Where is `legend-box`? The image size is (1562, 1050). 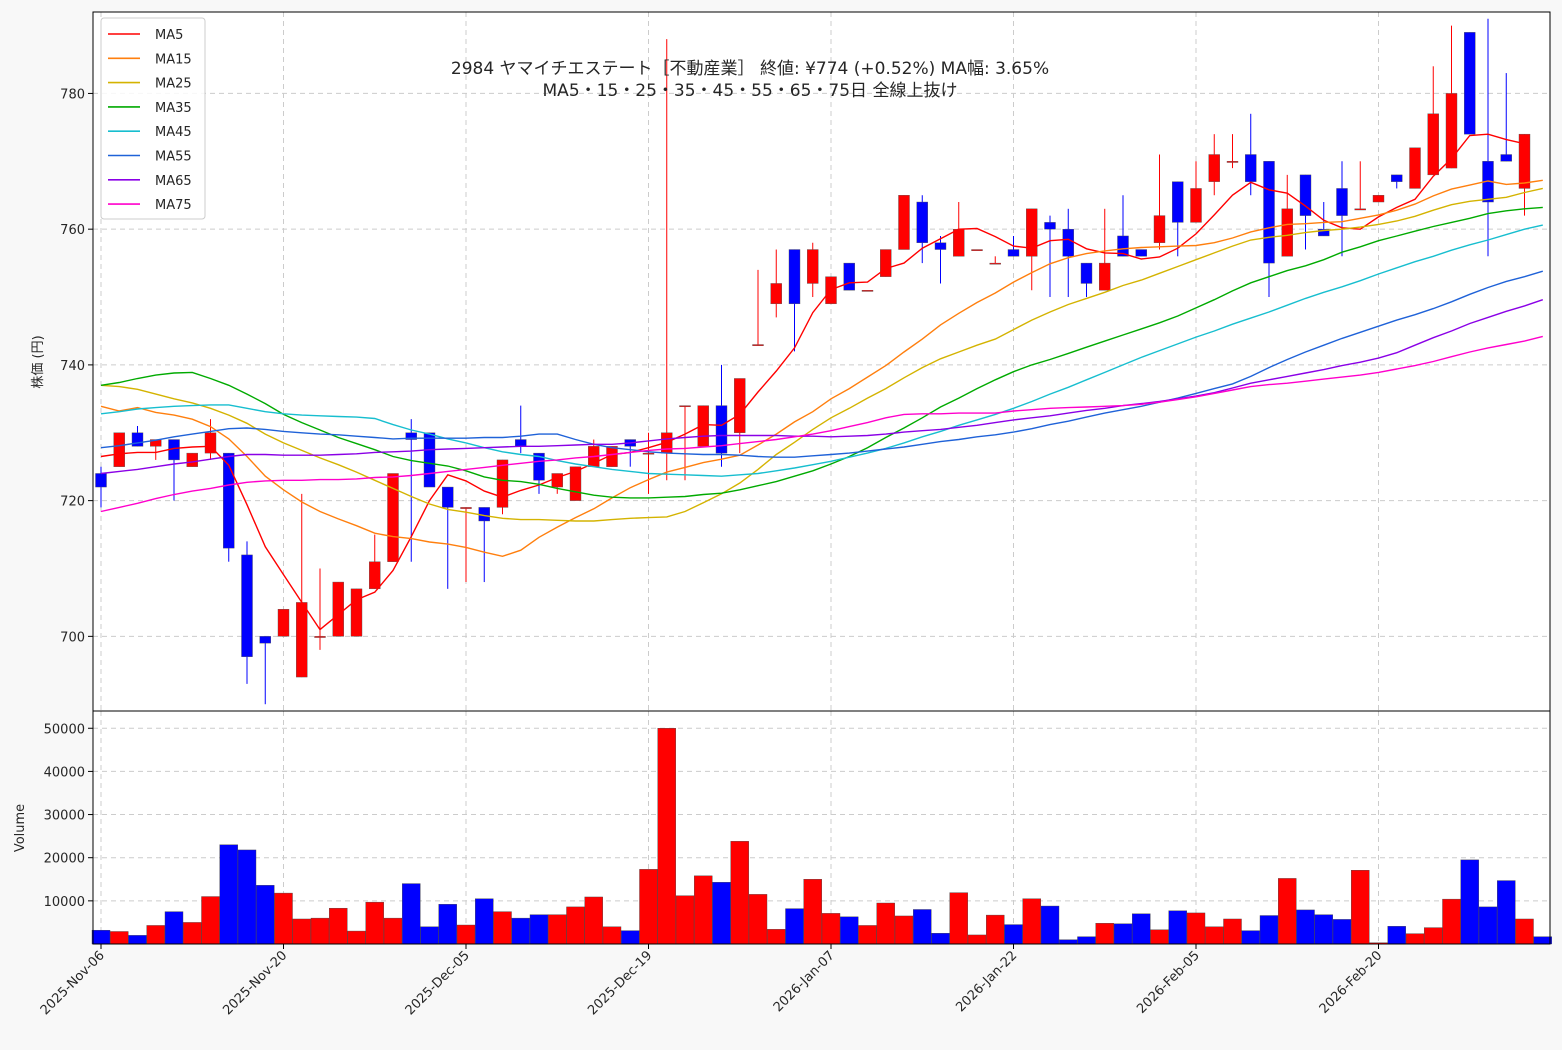 legend-box is located at coordinates (153, 118).